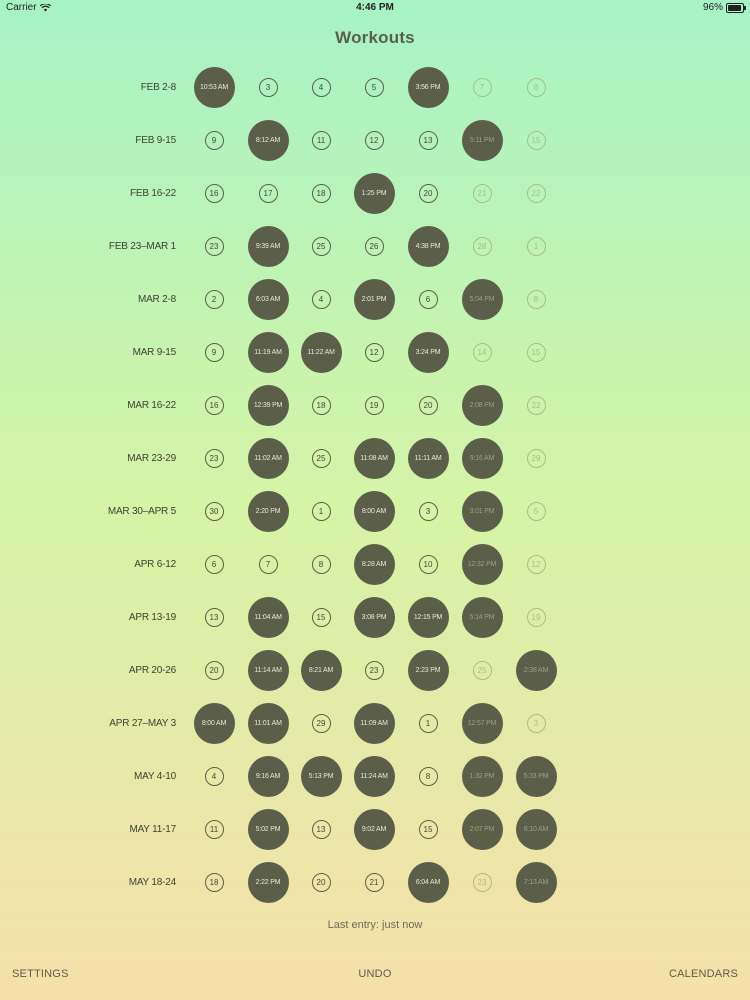  I want to click on workout-entry: 3:08 PM, so click(374, 617).